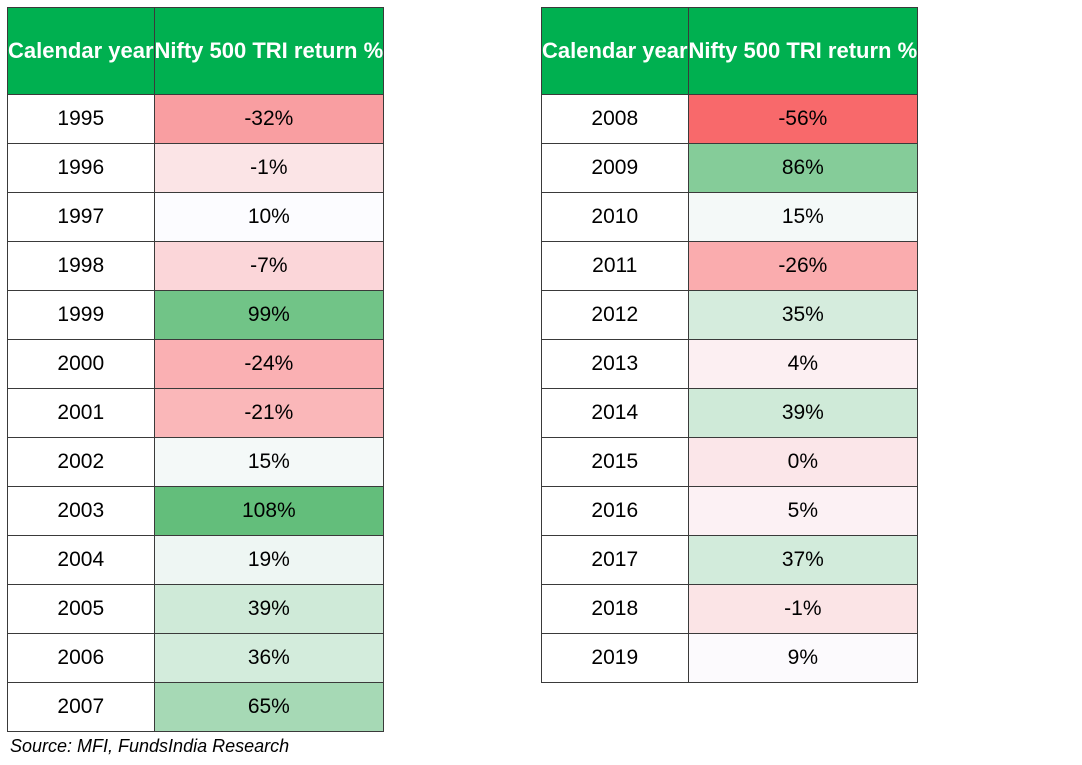 Image resolution: width=1082 pixels, height=765 pixels. I want to click on table-row: 1999 99%, so click(196, 315).